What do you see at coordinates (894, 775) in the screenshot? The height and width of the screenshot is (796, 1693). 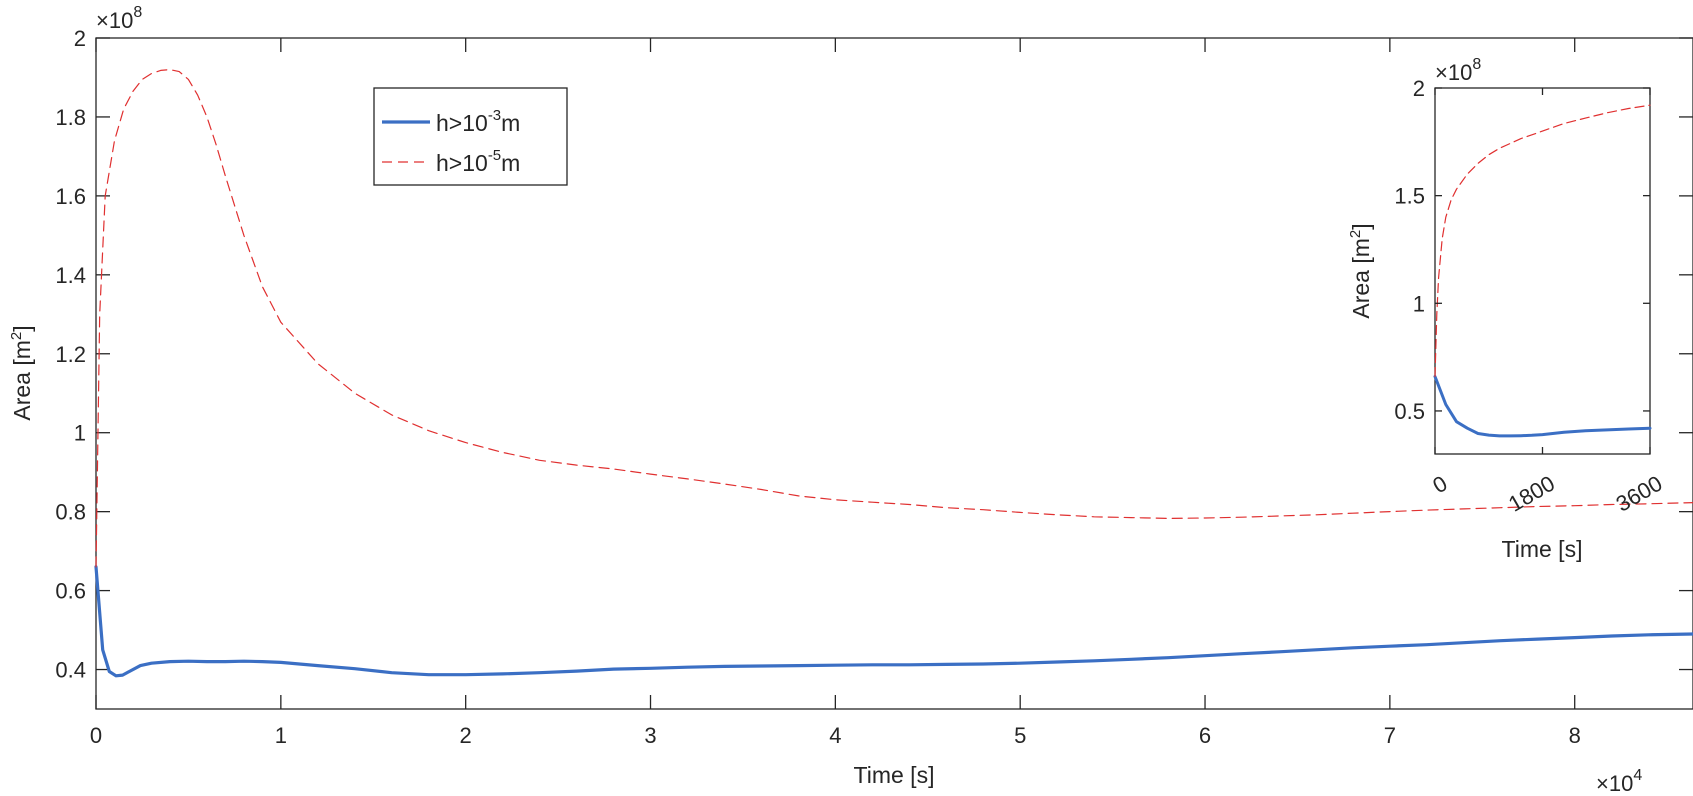 I see `main-x-axis-label: Time [s]` at bounding box center [894, 775].